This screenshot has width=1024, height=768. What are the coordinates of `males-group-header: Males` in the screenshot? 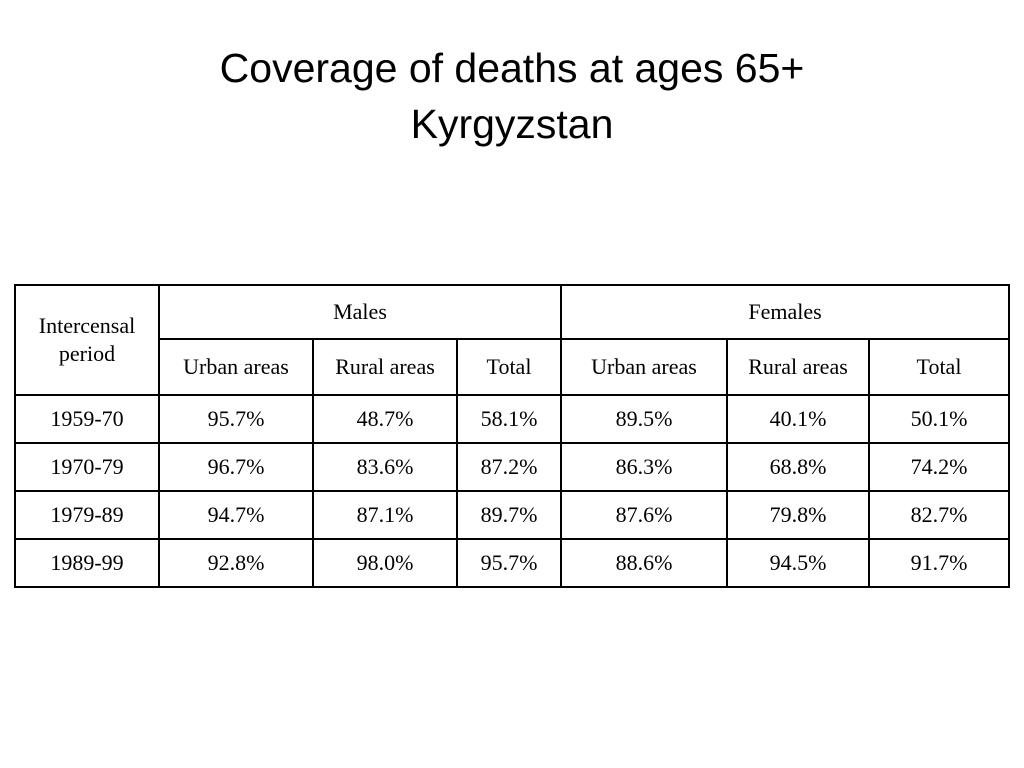 It's located at (360, 312).